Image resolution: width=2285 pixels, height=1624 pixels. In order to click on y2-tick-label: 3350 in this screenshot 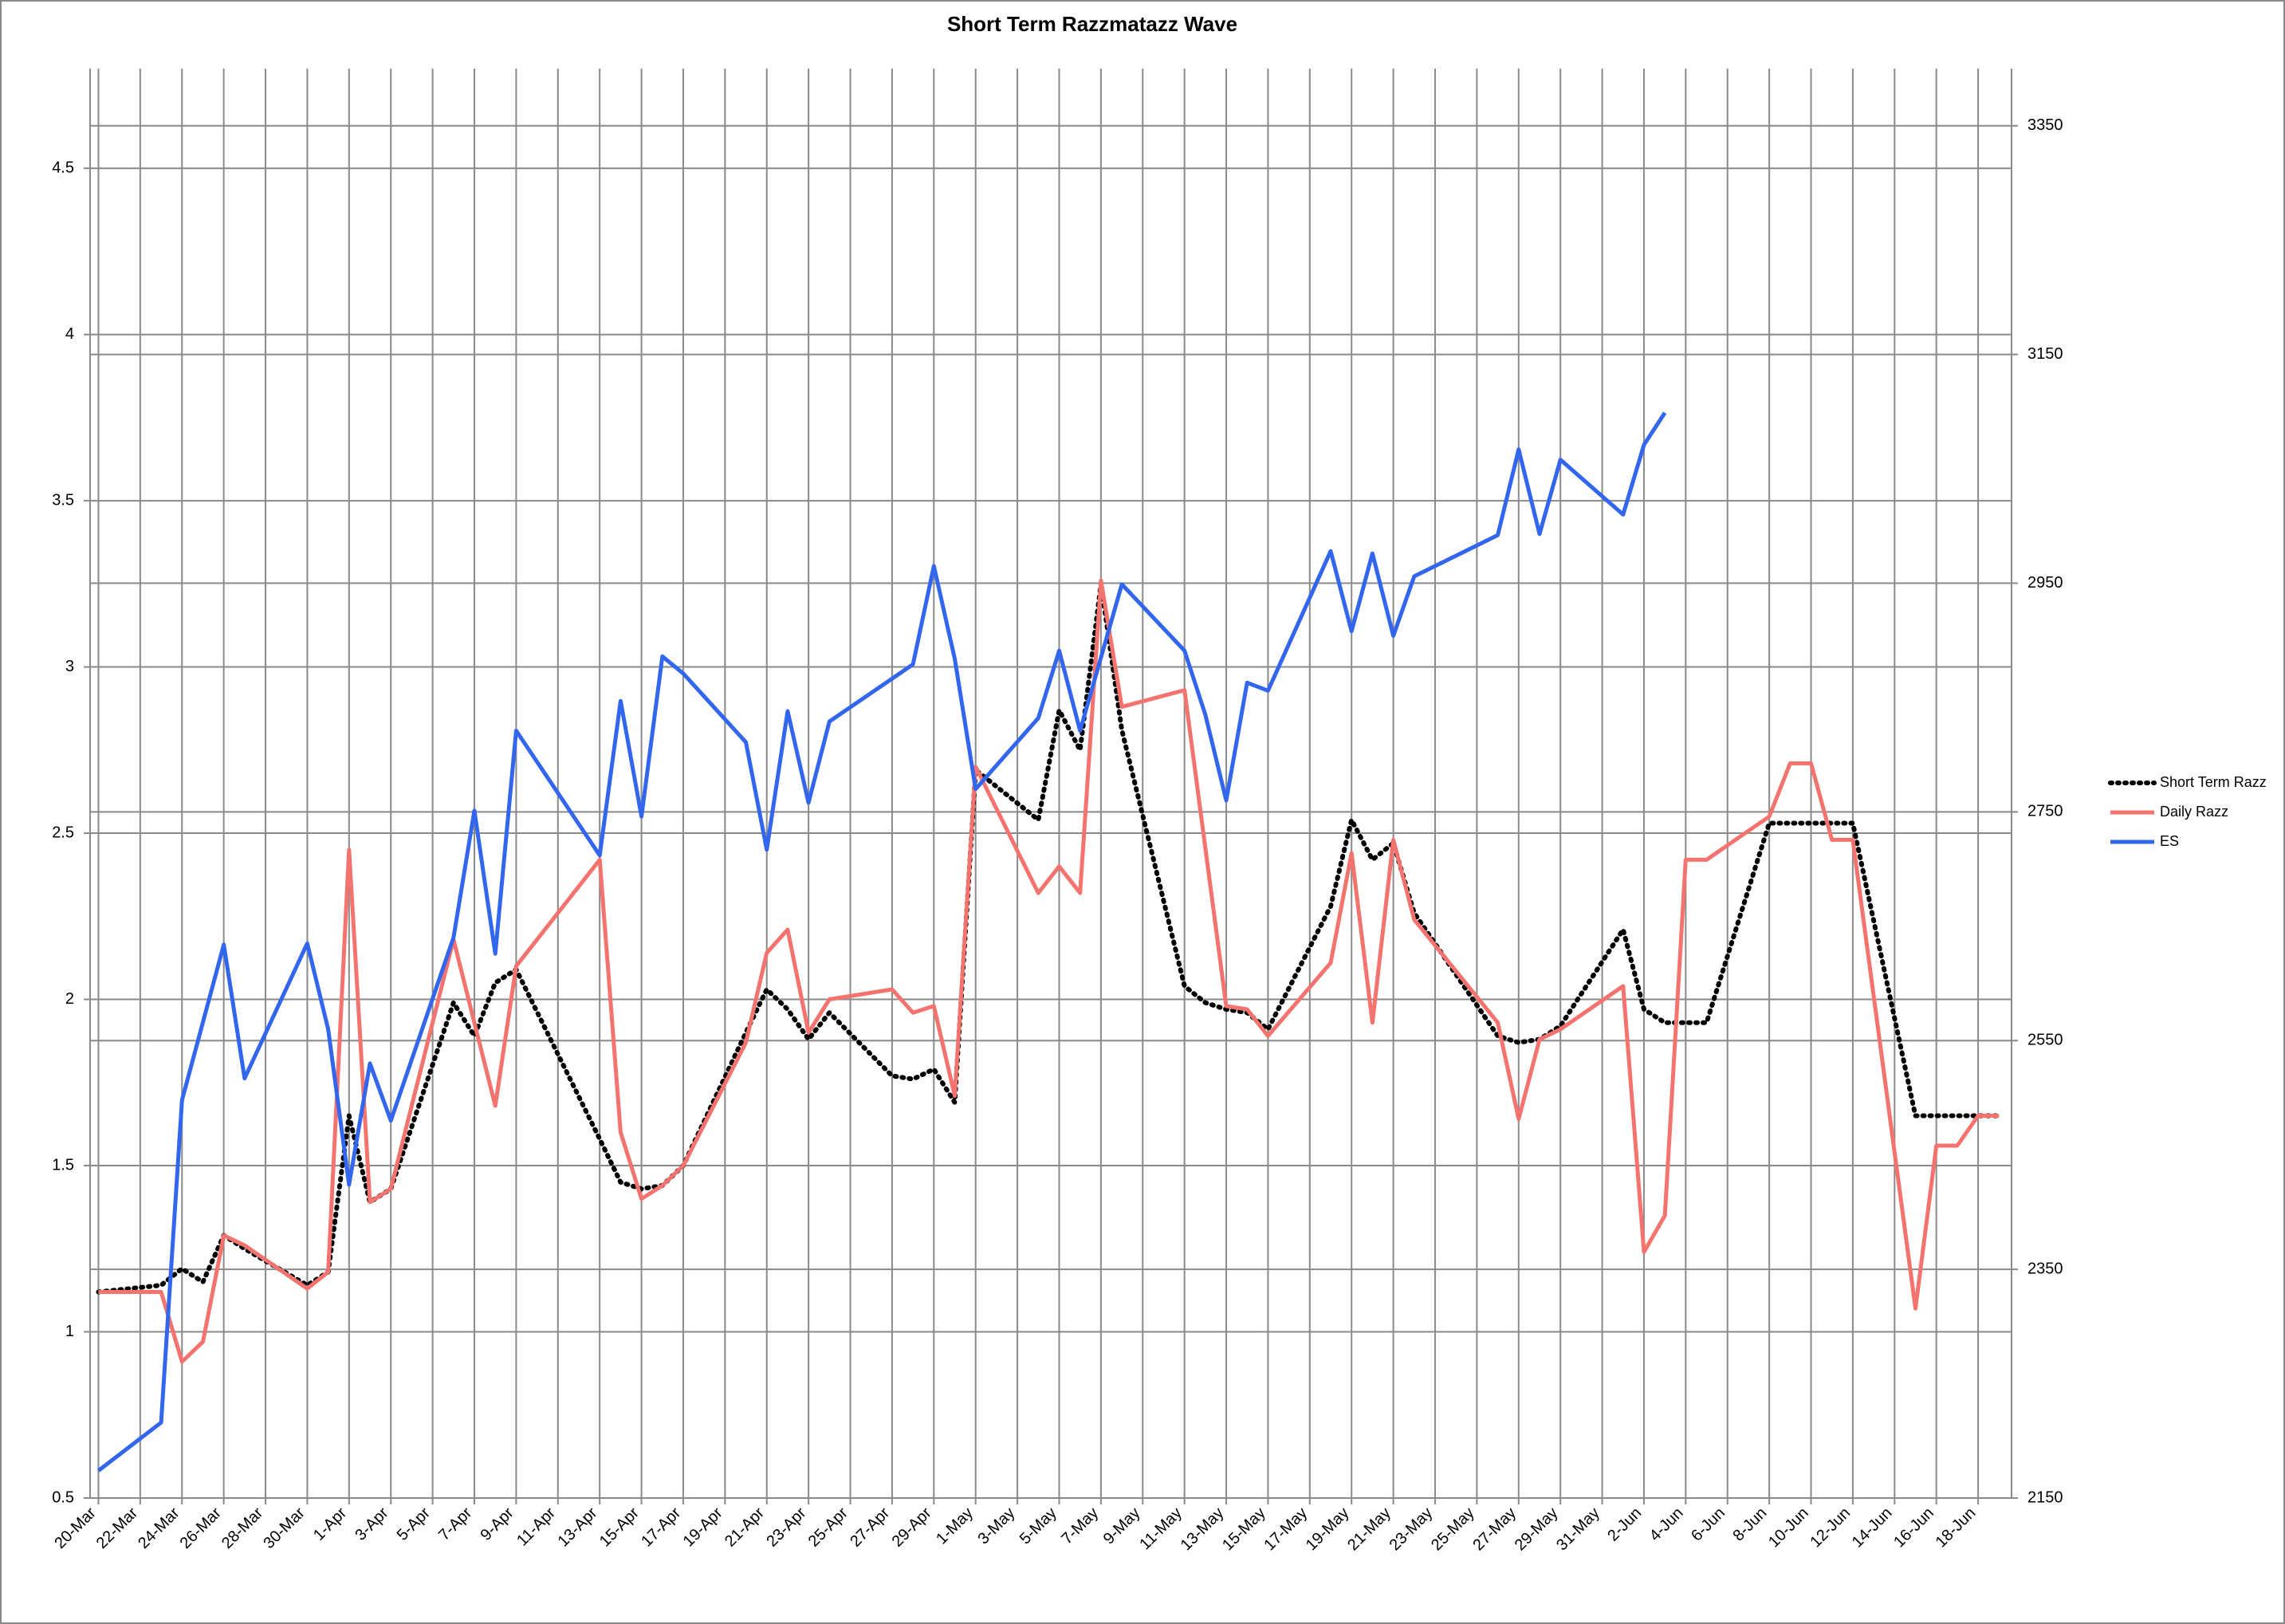, I will do `click(2045, 125)`.